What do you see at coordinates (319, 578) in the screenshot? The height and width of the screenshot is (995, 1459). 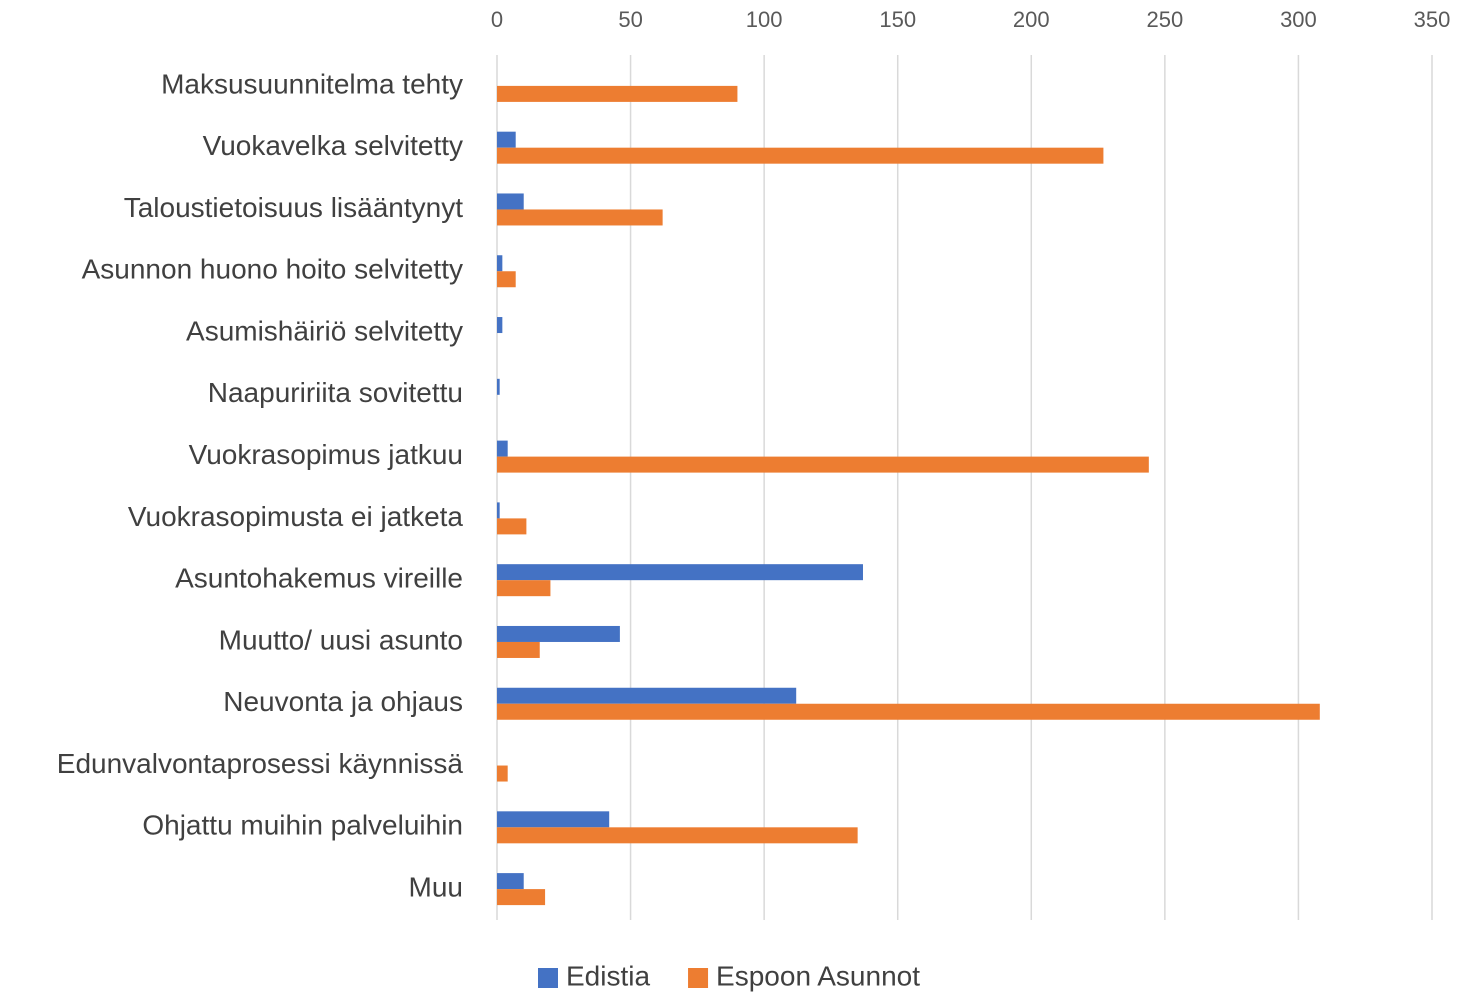 I see `category-label: Asuntohakemus vireille` at bounding box center [319, 578].